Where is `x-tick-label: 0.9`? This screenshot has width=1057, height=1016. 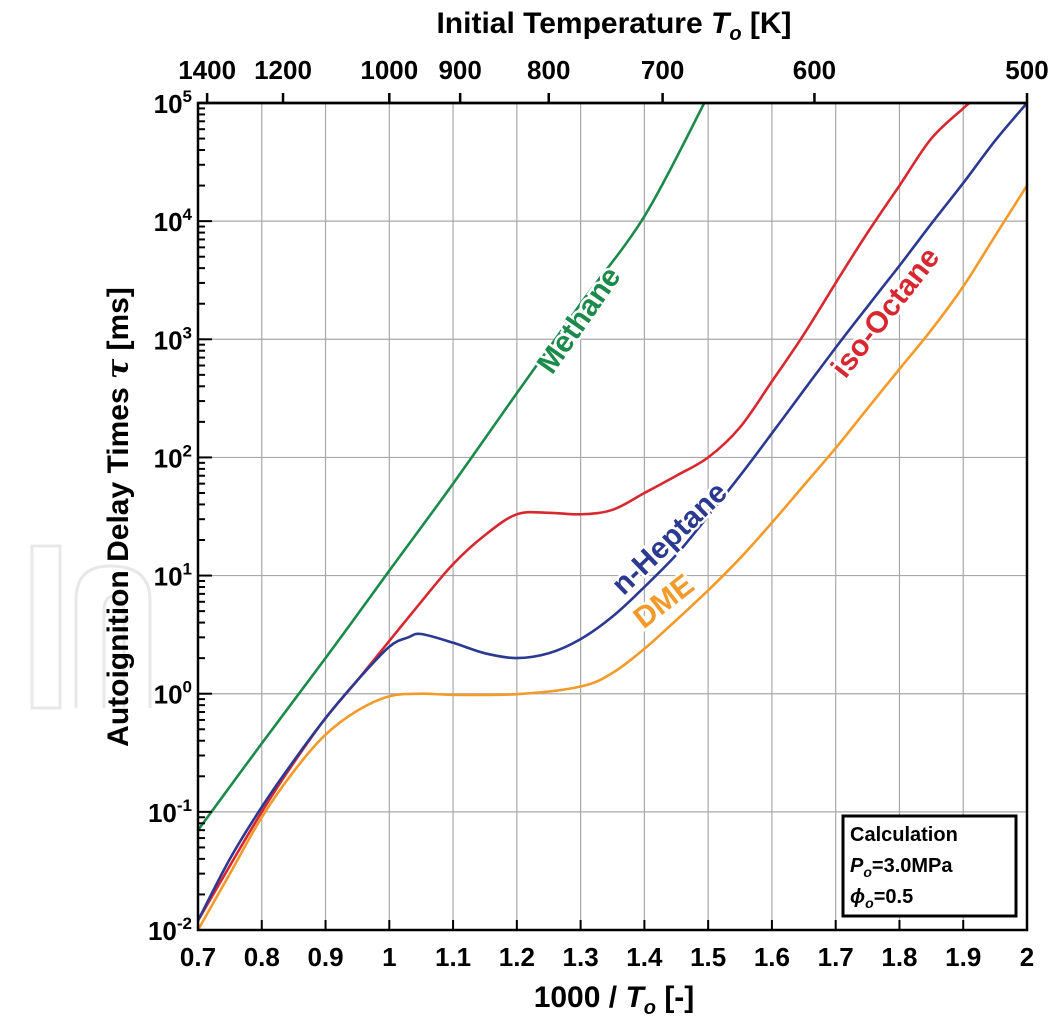
x-tick-label: 0.9 is located at coordinates (325, 957).